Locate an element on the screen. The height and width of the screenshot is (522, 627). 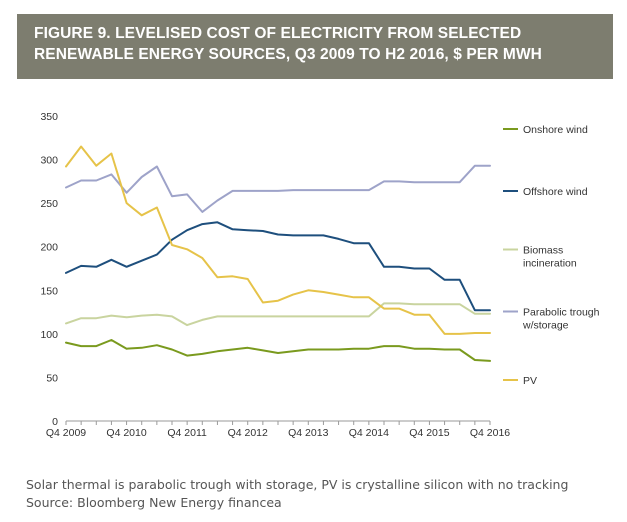
y-tick-label: 200 is located at coordinates (49, 248).